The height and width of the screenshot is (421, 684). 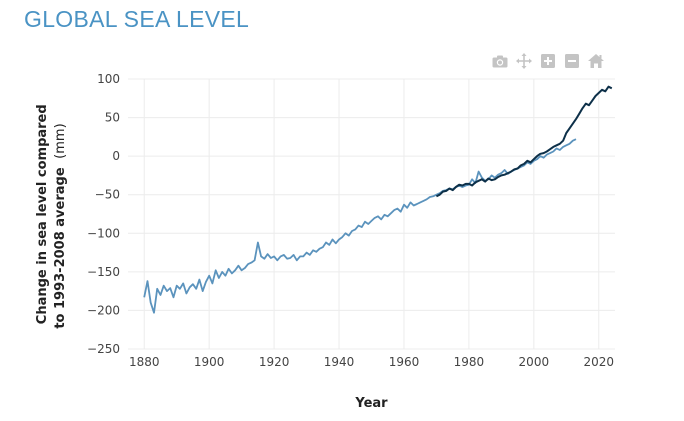 I want to click on x-axis-title: Year, so click(x=371, y=403).